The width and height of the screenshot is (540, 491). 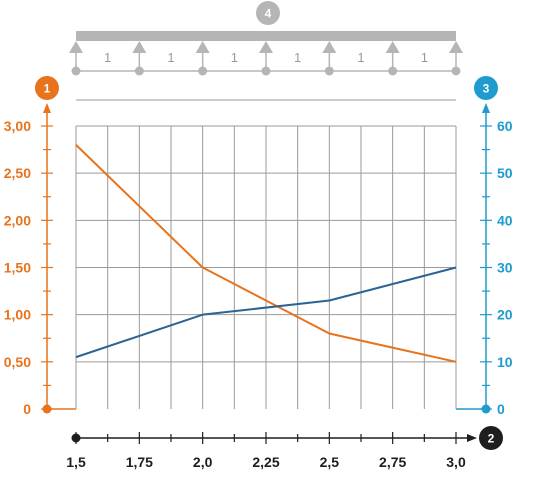 I want to click on bottom-axis-badge-label: 2, so click(x=491, y=439).